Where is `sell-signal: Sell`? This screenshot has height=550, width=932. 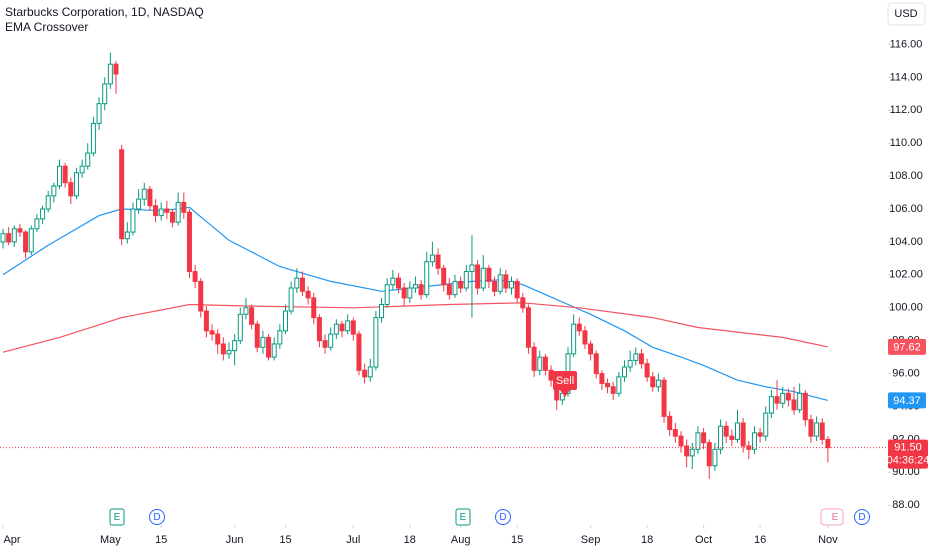 sell-signal: Sell is located at coordinates (565, 384).